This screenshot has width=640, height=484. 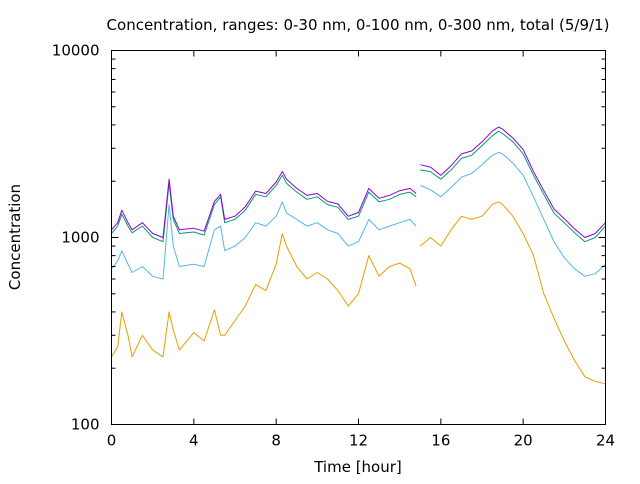 What do you see at coordinates (80, 238) in the screenshot?
I see `y-tick-label: 1000` at bounding box center [80, 238].